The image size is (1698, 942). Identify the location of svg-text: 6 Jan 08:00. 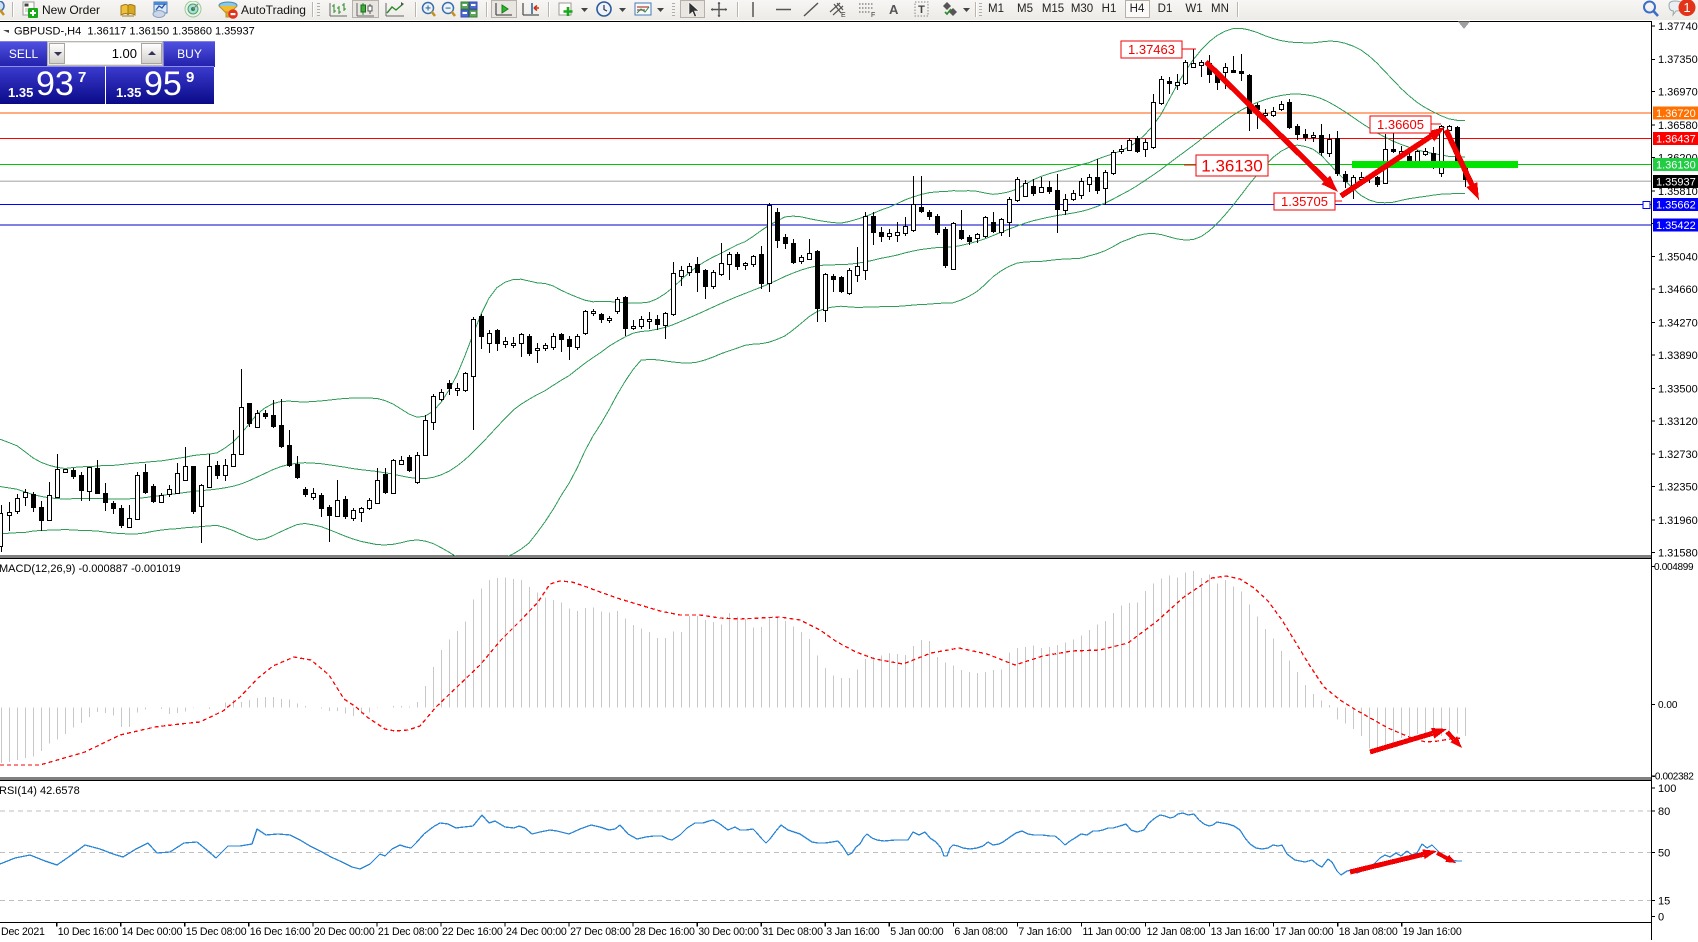
(980, 932).